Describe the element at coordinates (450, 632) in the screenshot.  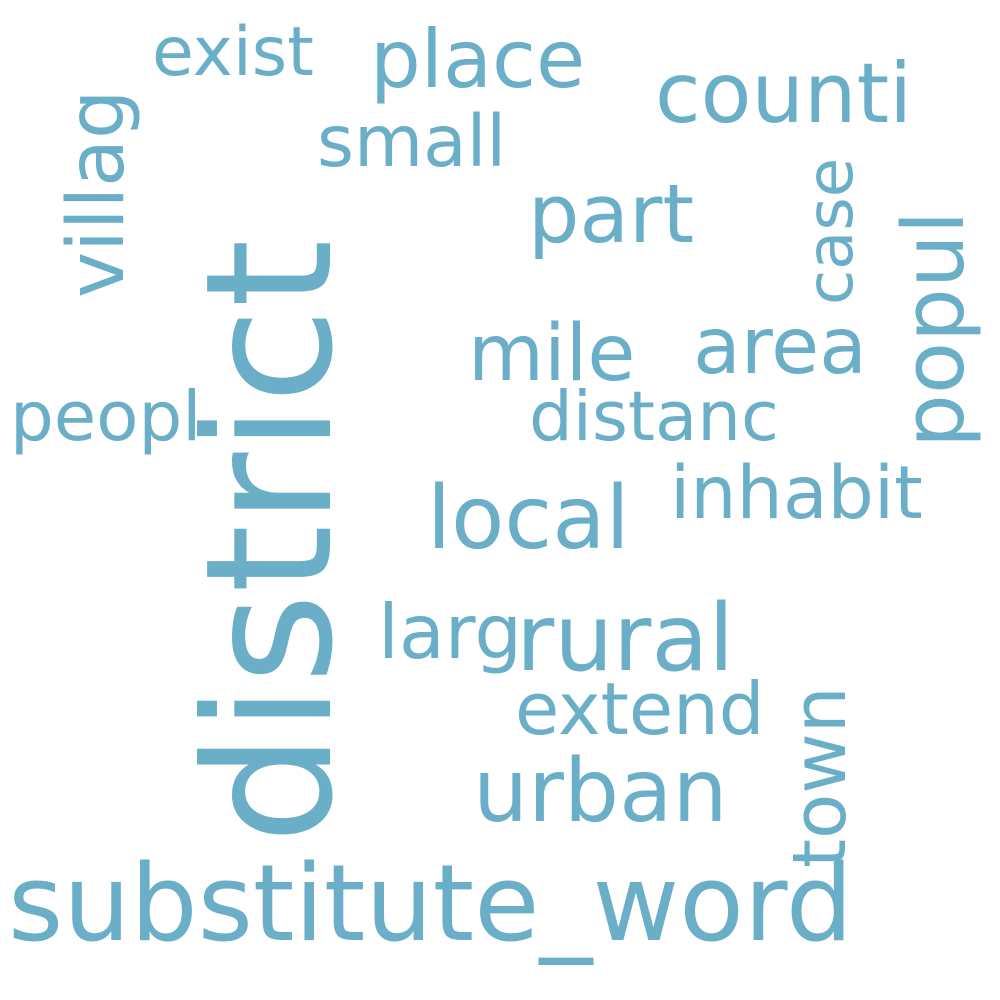
I see `word-larg: larg` at that location.